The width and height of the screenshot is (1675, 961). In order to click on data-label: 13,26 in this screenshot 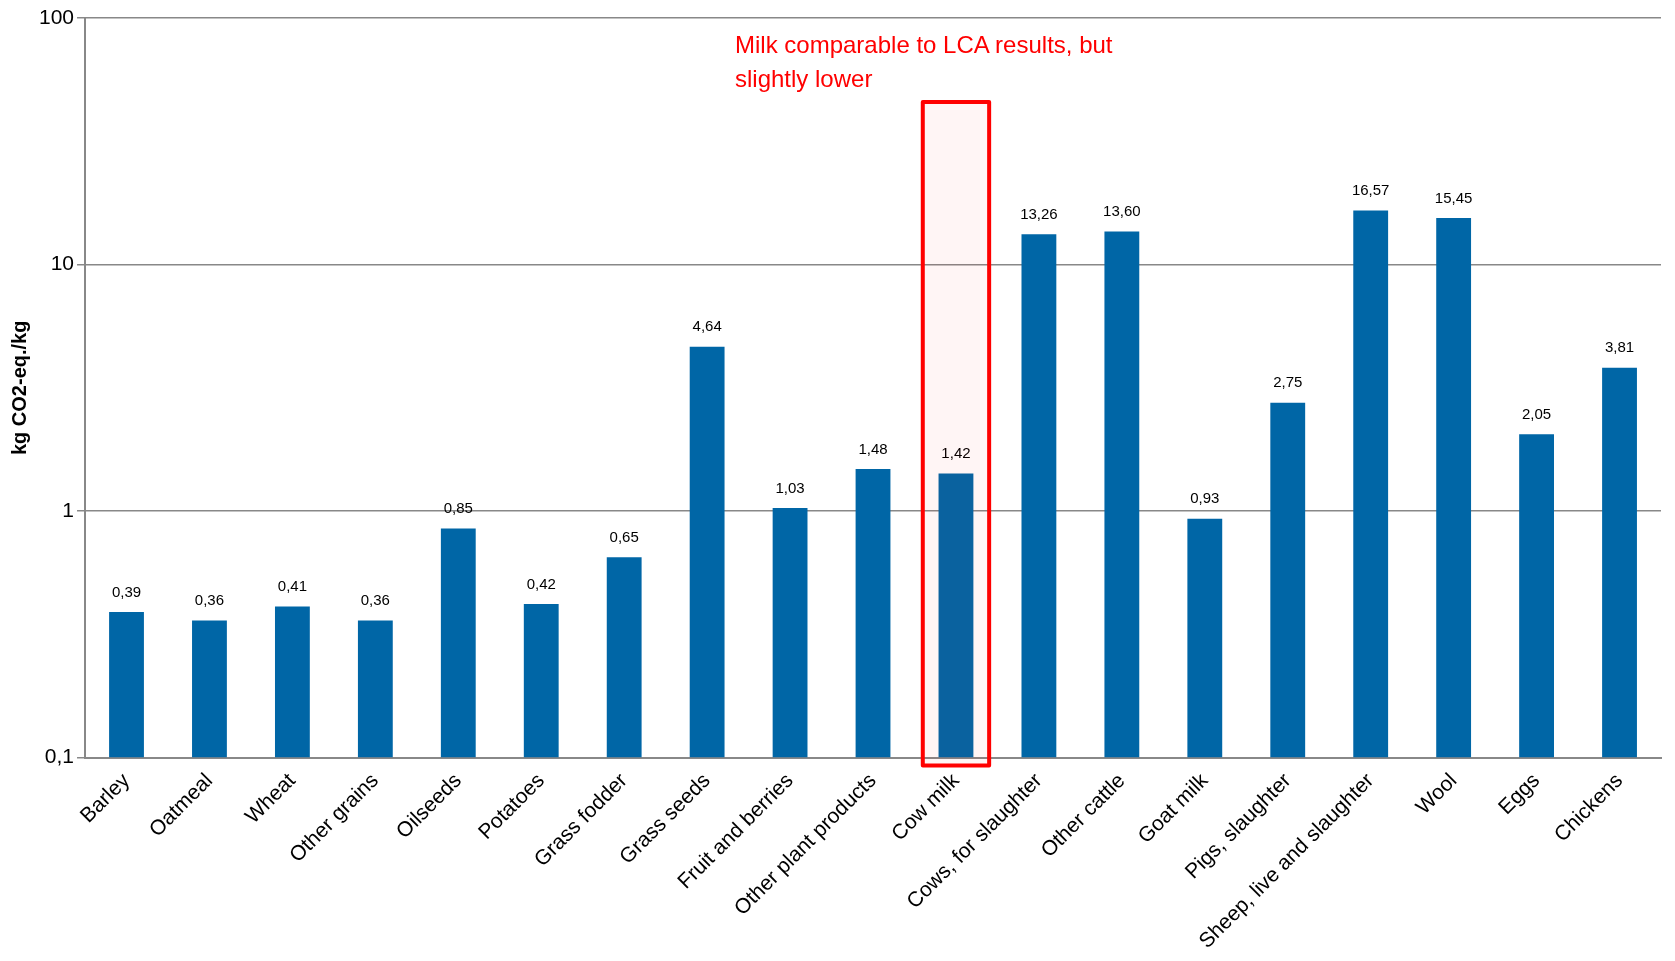, I will do `click(1039, 213)`.